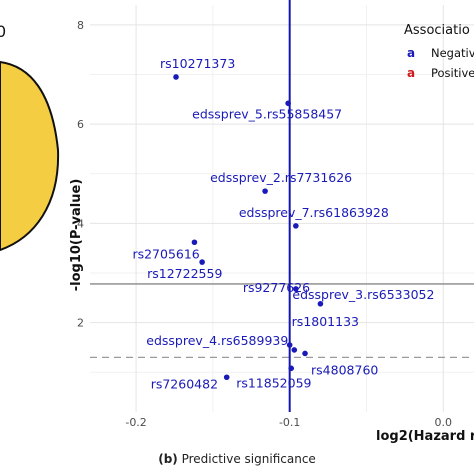 This screenshot has width=474, height=474. Describe the element at coordinates (168, 459) in the screenshot. I see `caption-prefix: (b)` at that location.